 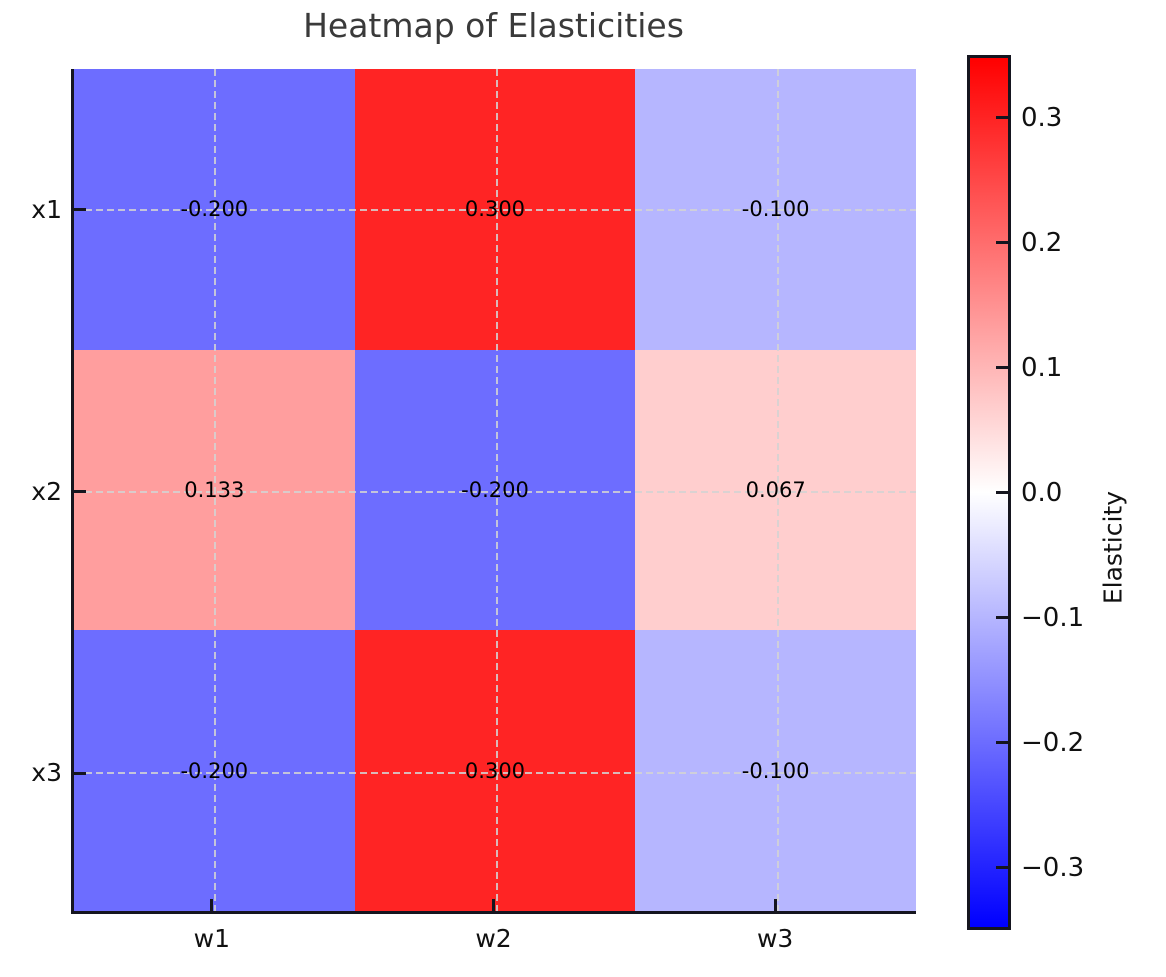 I want to click on colorbar-tick-label: 0.3, so click(x=1042, y=117).